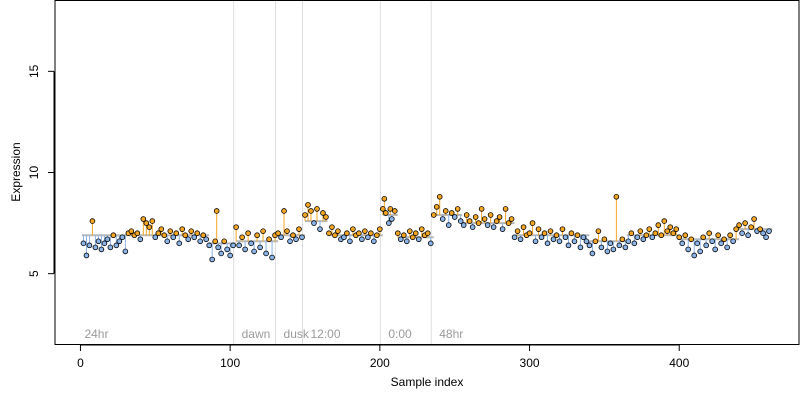 The image size is (800, 400). Describe the element at coordinates (96, 334) in the screenshot. I see `phase-label: 24hr` at that location.